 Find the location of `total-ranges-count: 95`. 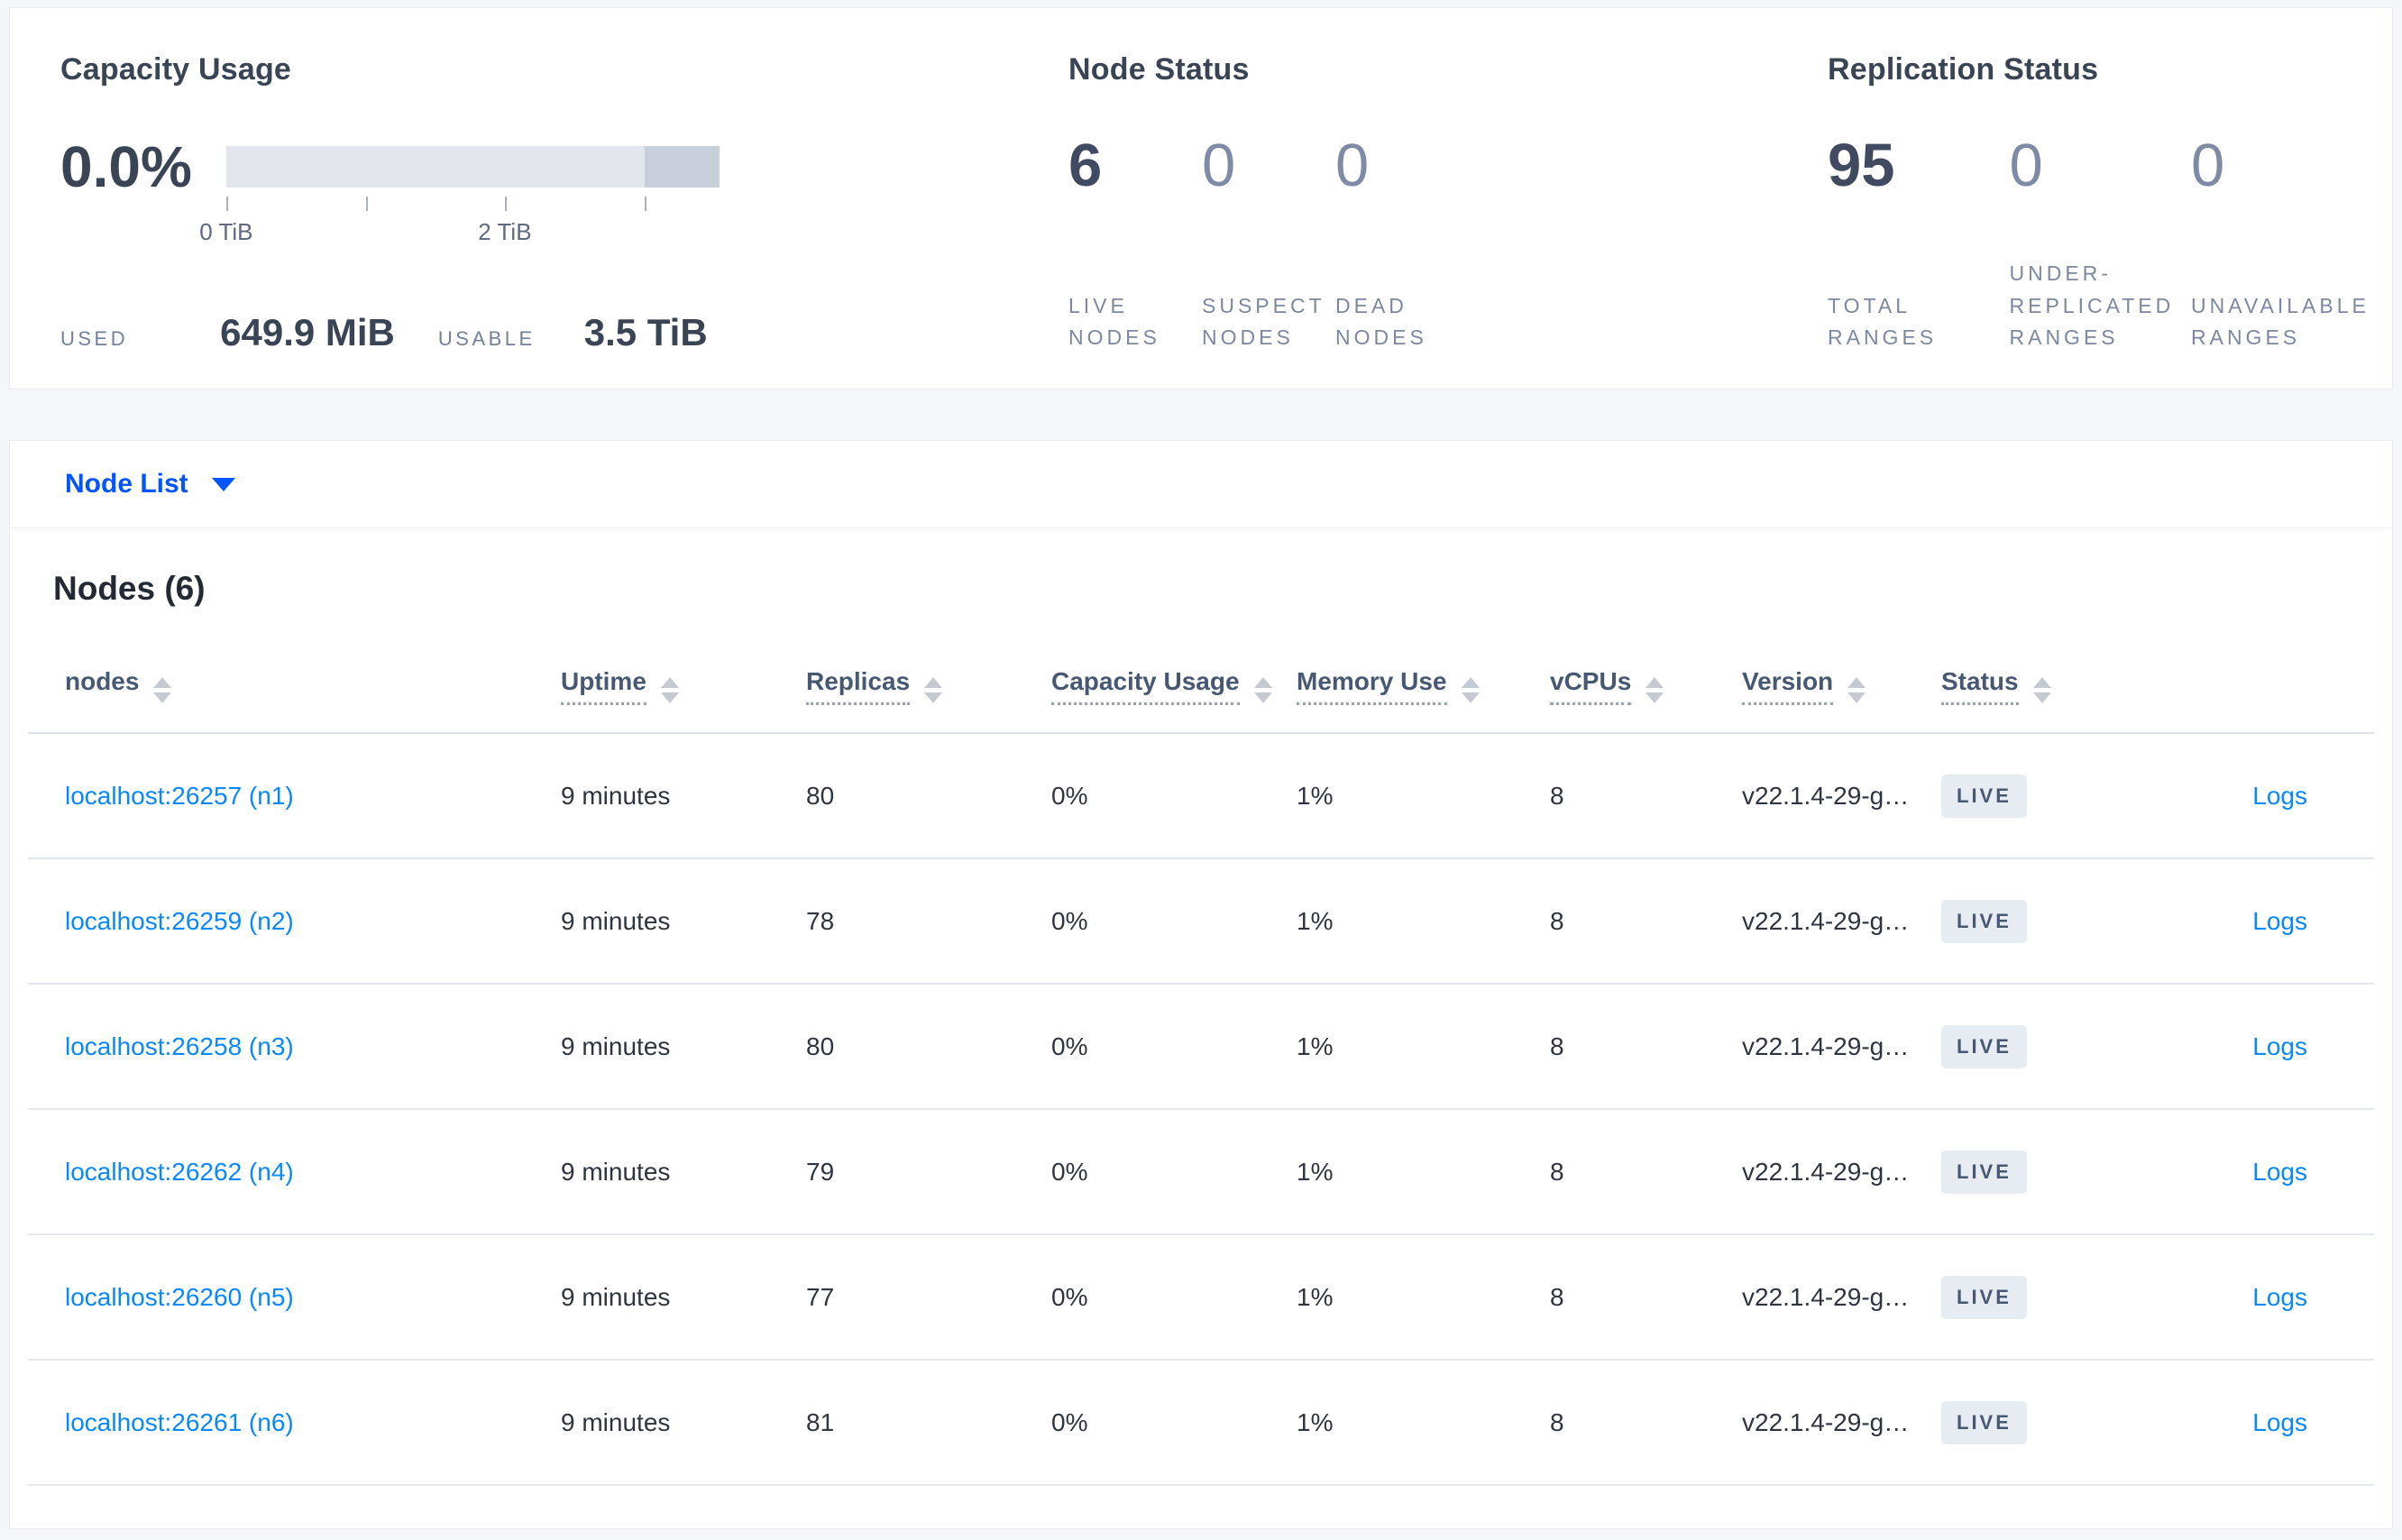

total-ranges-count: 95 is located at coordinates (1861, 165).